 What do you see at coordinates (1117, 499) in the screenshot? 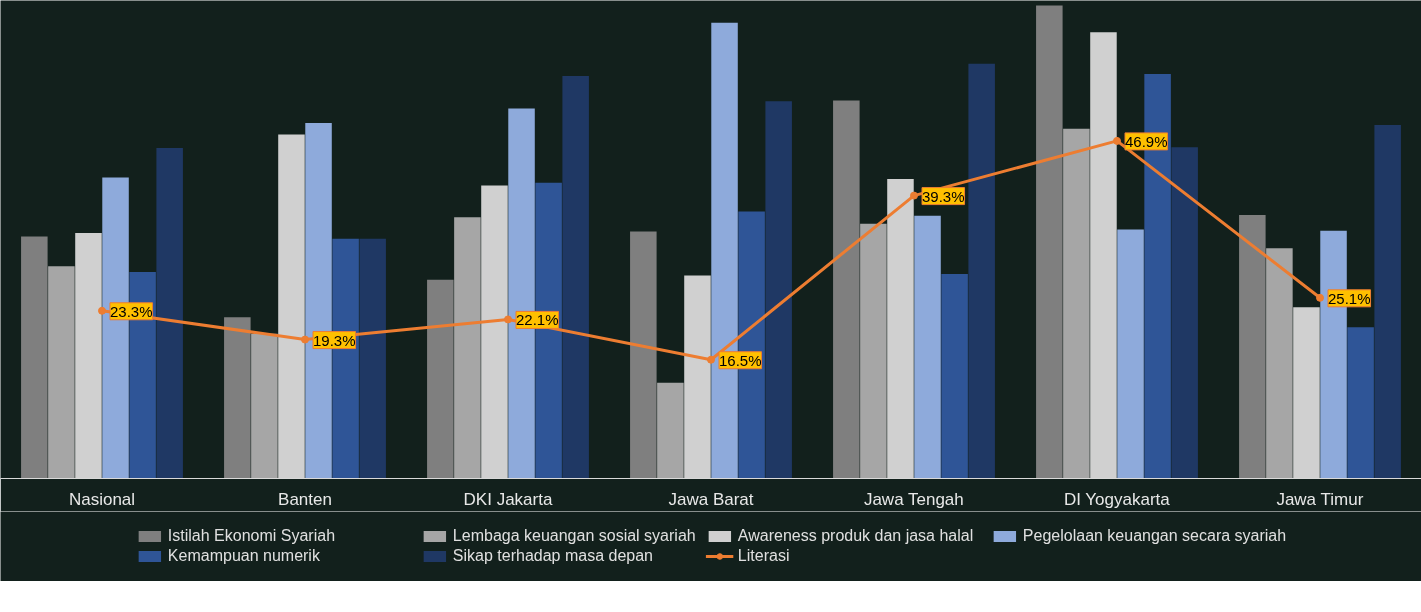
I see `x-tick-label: DI Yogyakarta` at bounding box center [1117, 499].